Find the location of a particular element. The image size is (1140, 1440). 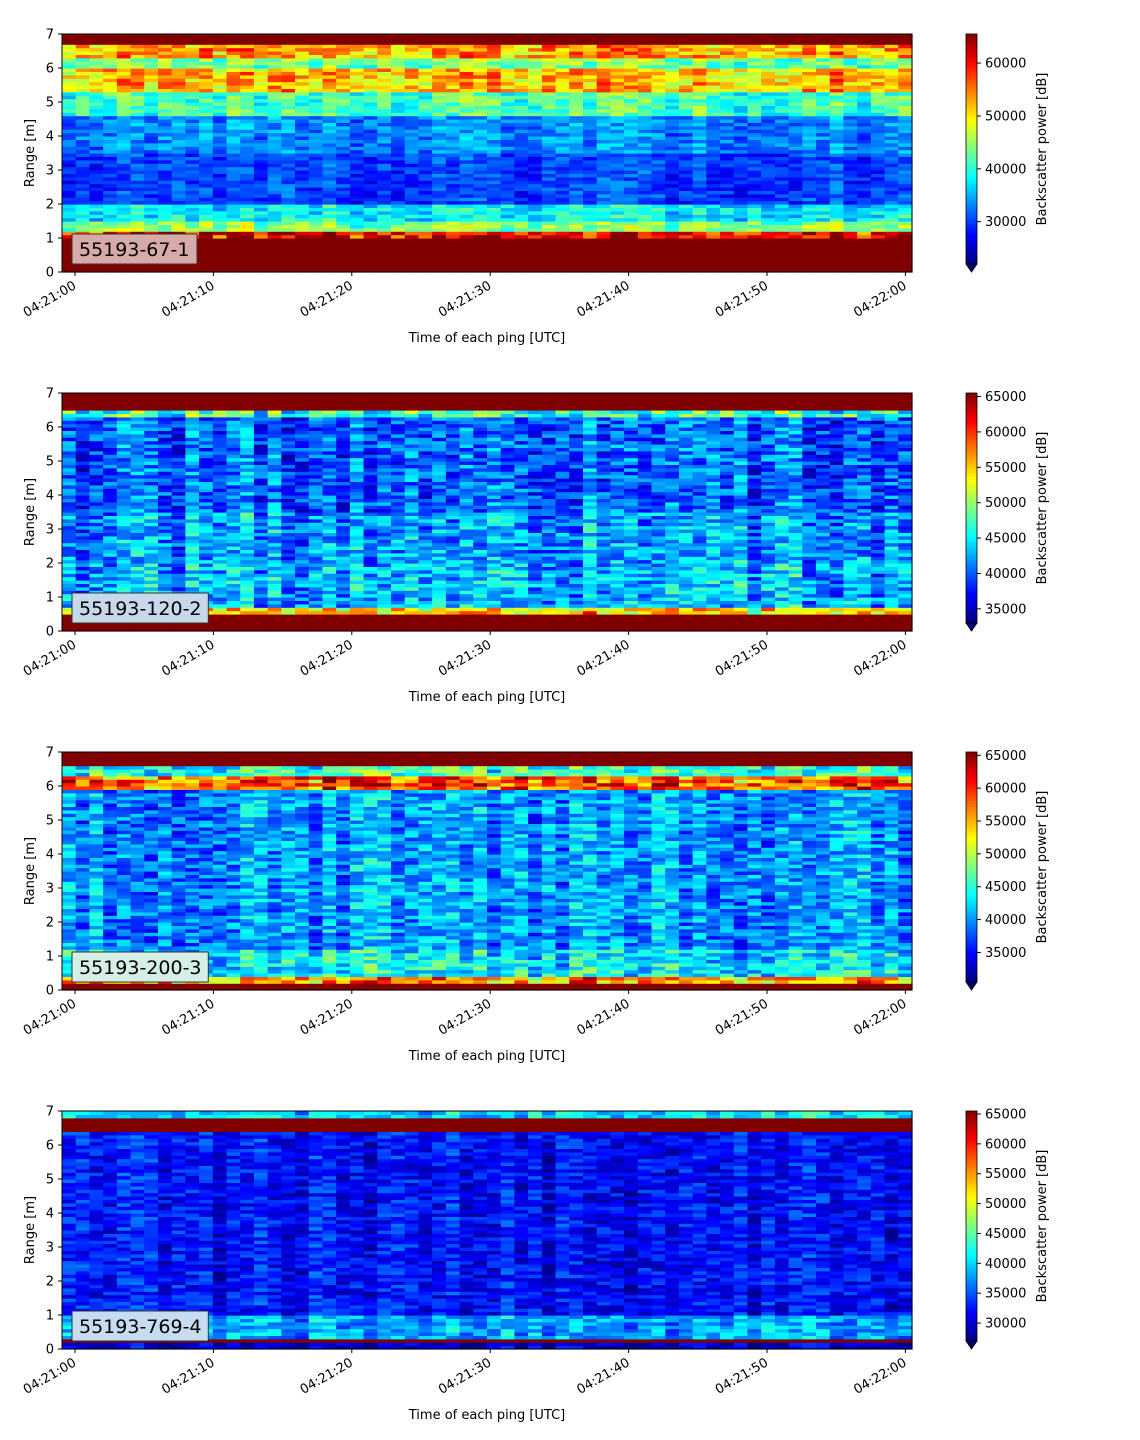

y-tick-label: 6 is located at coordinates (50, 69).